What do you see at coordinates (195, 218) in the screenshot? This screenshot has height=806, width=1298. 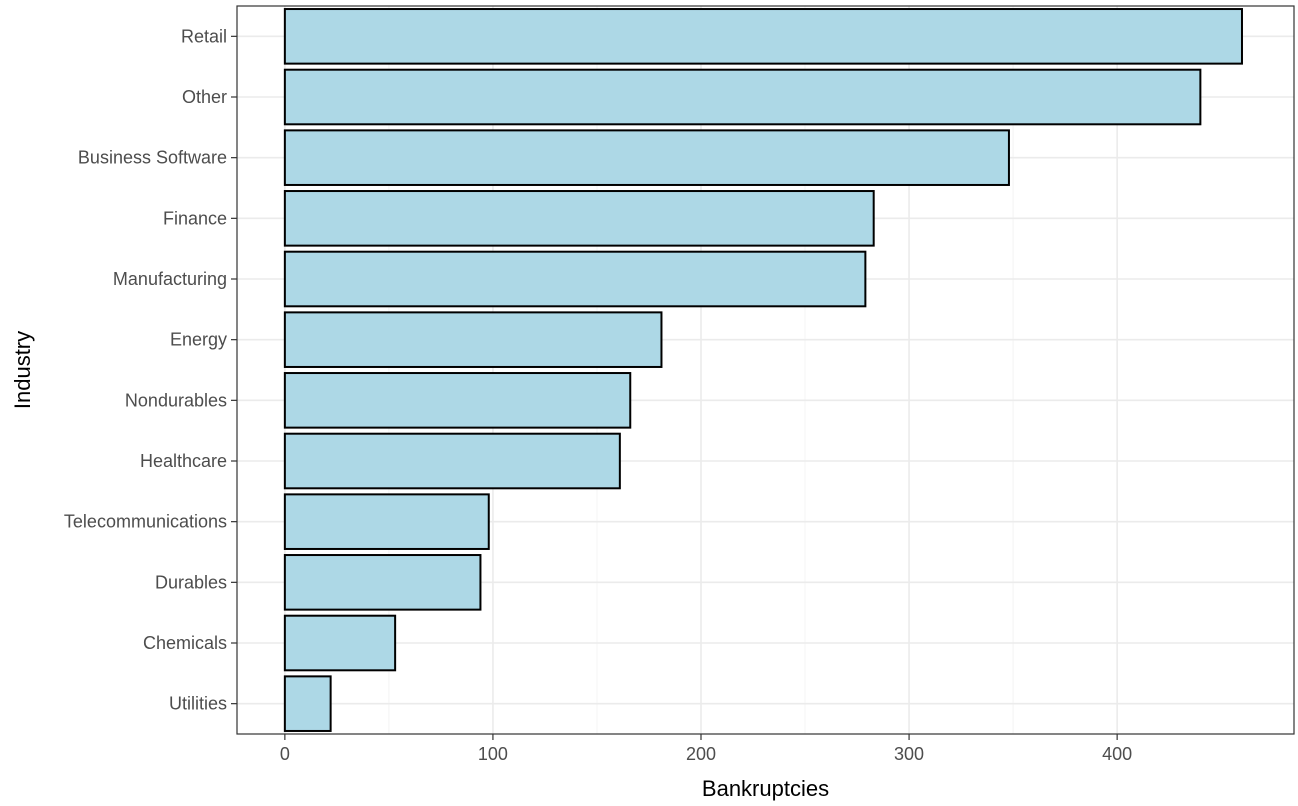 I see `y-tick-label: Finance` at bounding box center [195, 218].